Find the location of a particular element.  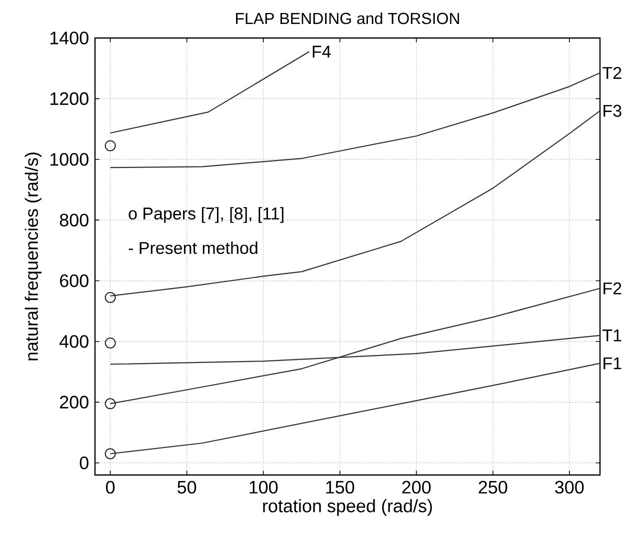

y-tick-label: 1400 is located at coordinates (69, 38).